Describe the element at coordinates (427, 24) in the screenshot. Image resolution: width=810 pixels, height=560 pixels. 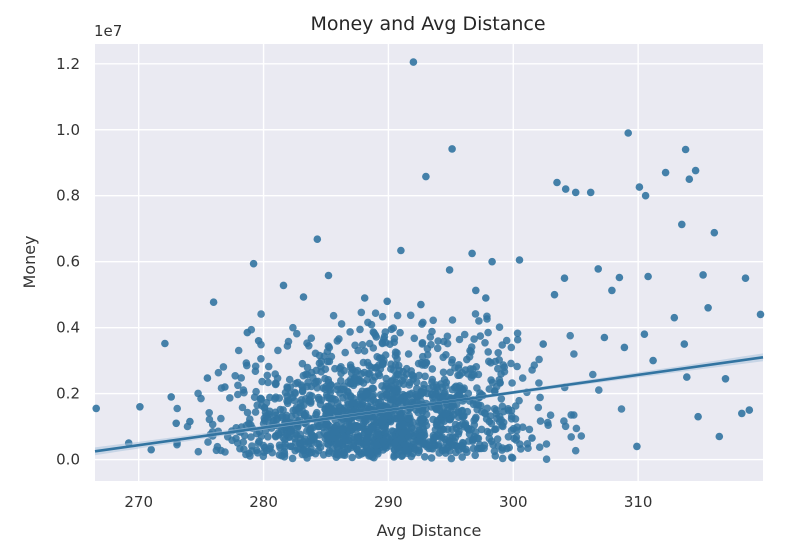
I see `chart-title: Money and Avg Distance` at that location.